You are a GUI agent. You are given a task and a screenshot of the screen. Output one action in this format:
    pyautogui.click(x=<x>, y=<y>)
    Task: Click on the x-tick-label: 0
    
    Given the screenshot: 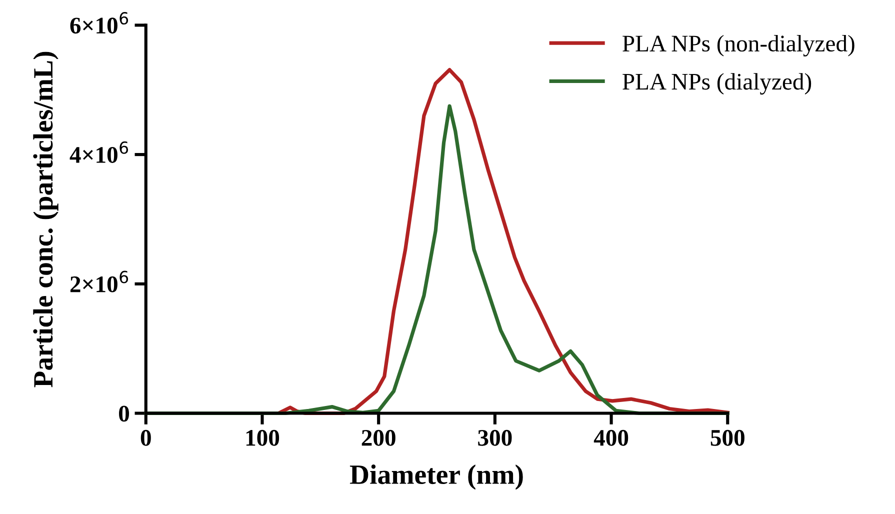 What is the action you would take?
    pyautogui.click(x=145, y=438)
    